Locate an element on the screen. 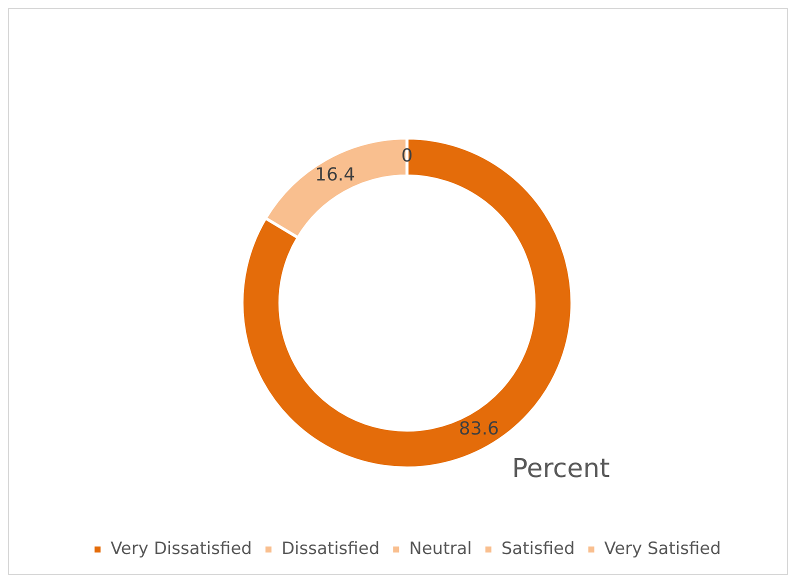 Image resolution: width=796 pixels, height=583 pixels. legend-label: Satisfied is located at coordinates (538, 548).